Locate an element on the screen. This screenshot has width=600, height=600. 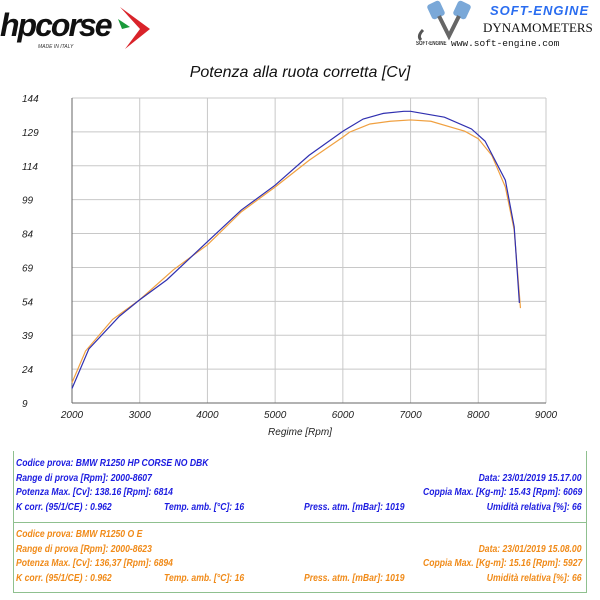
y-tick-label: 69 is located at coordinates (28, 268).